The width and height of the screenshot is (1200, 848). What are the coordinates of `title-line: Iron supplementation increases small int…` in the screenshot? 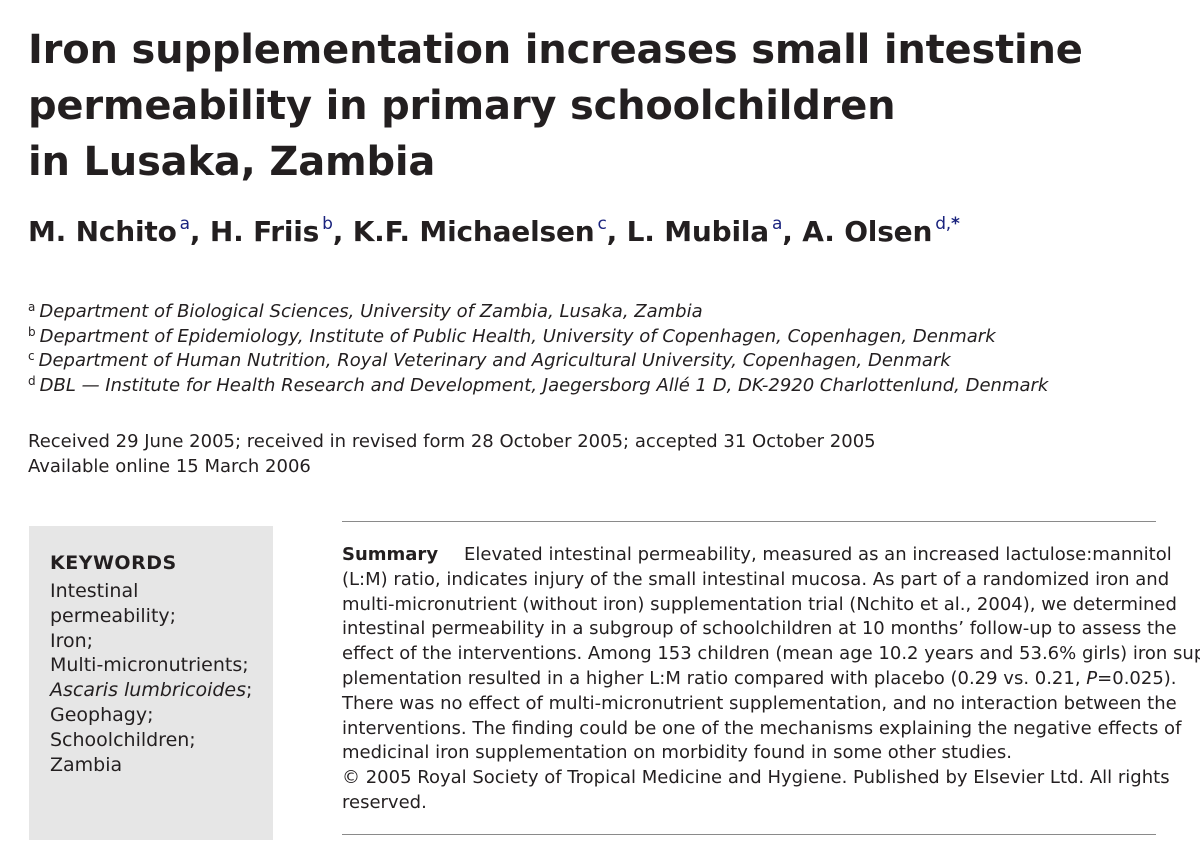 It's located at (555, 50).